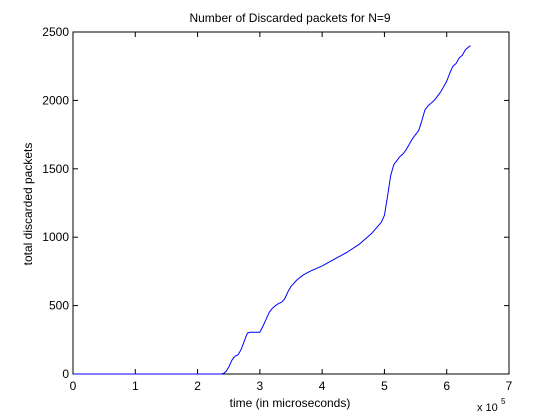  Describe the element at coordinates (55, 100) in the screenshot. I see `y-tick-label: 2000` at that location.